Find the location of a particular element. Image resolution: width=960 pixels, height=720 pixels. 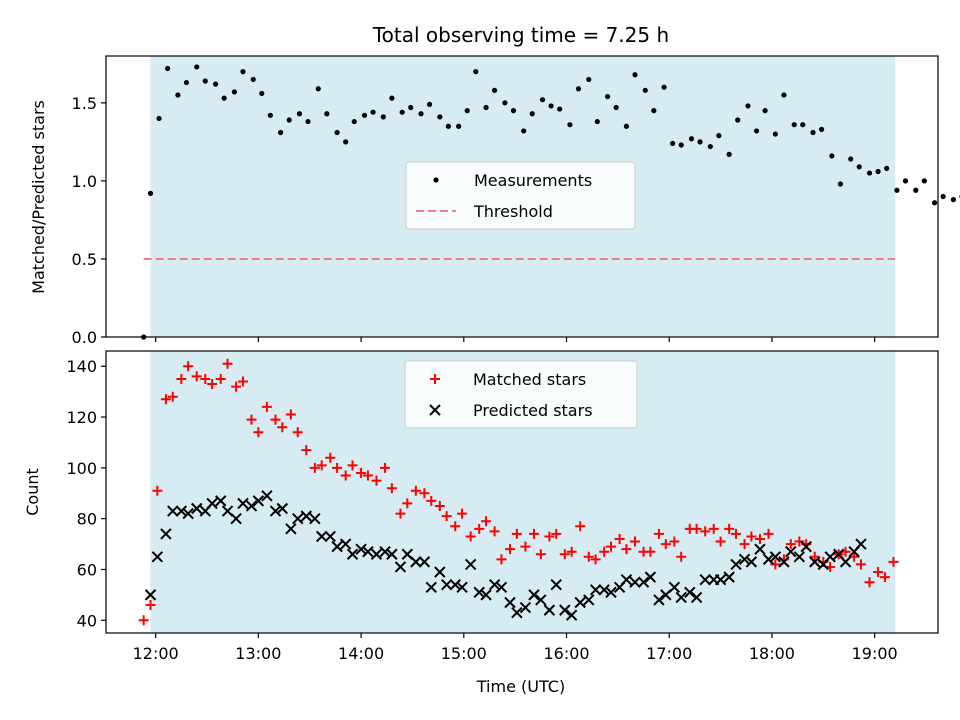

legend: Measurements Threshold is located at coordinates (520, 195).